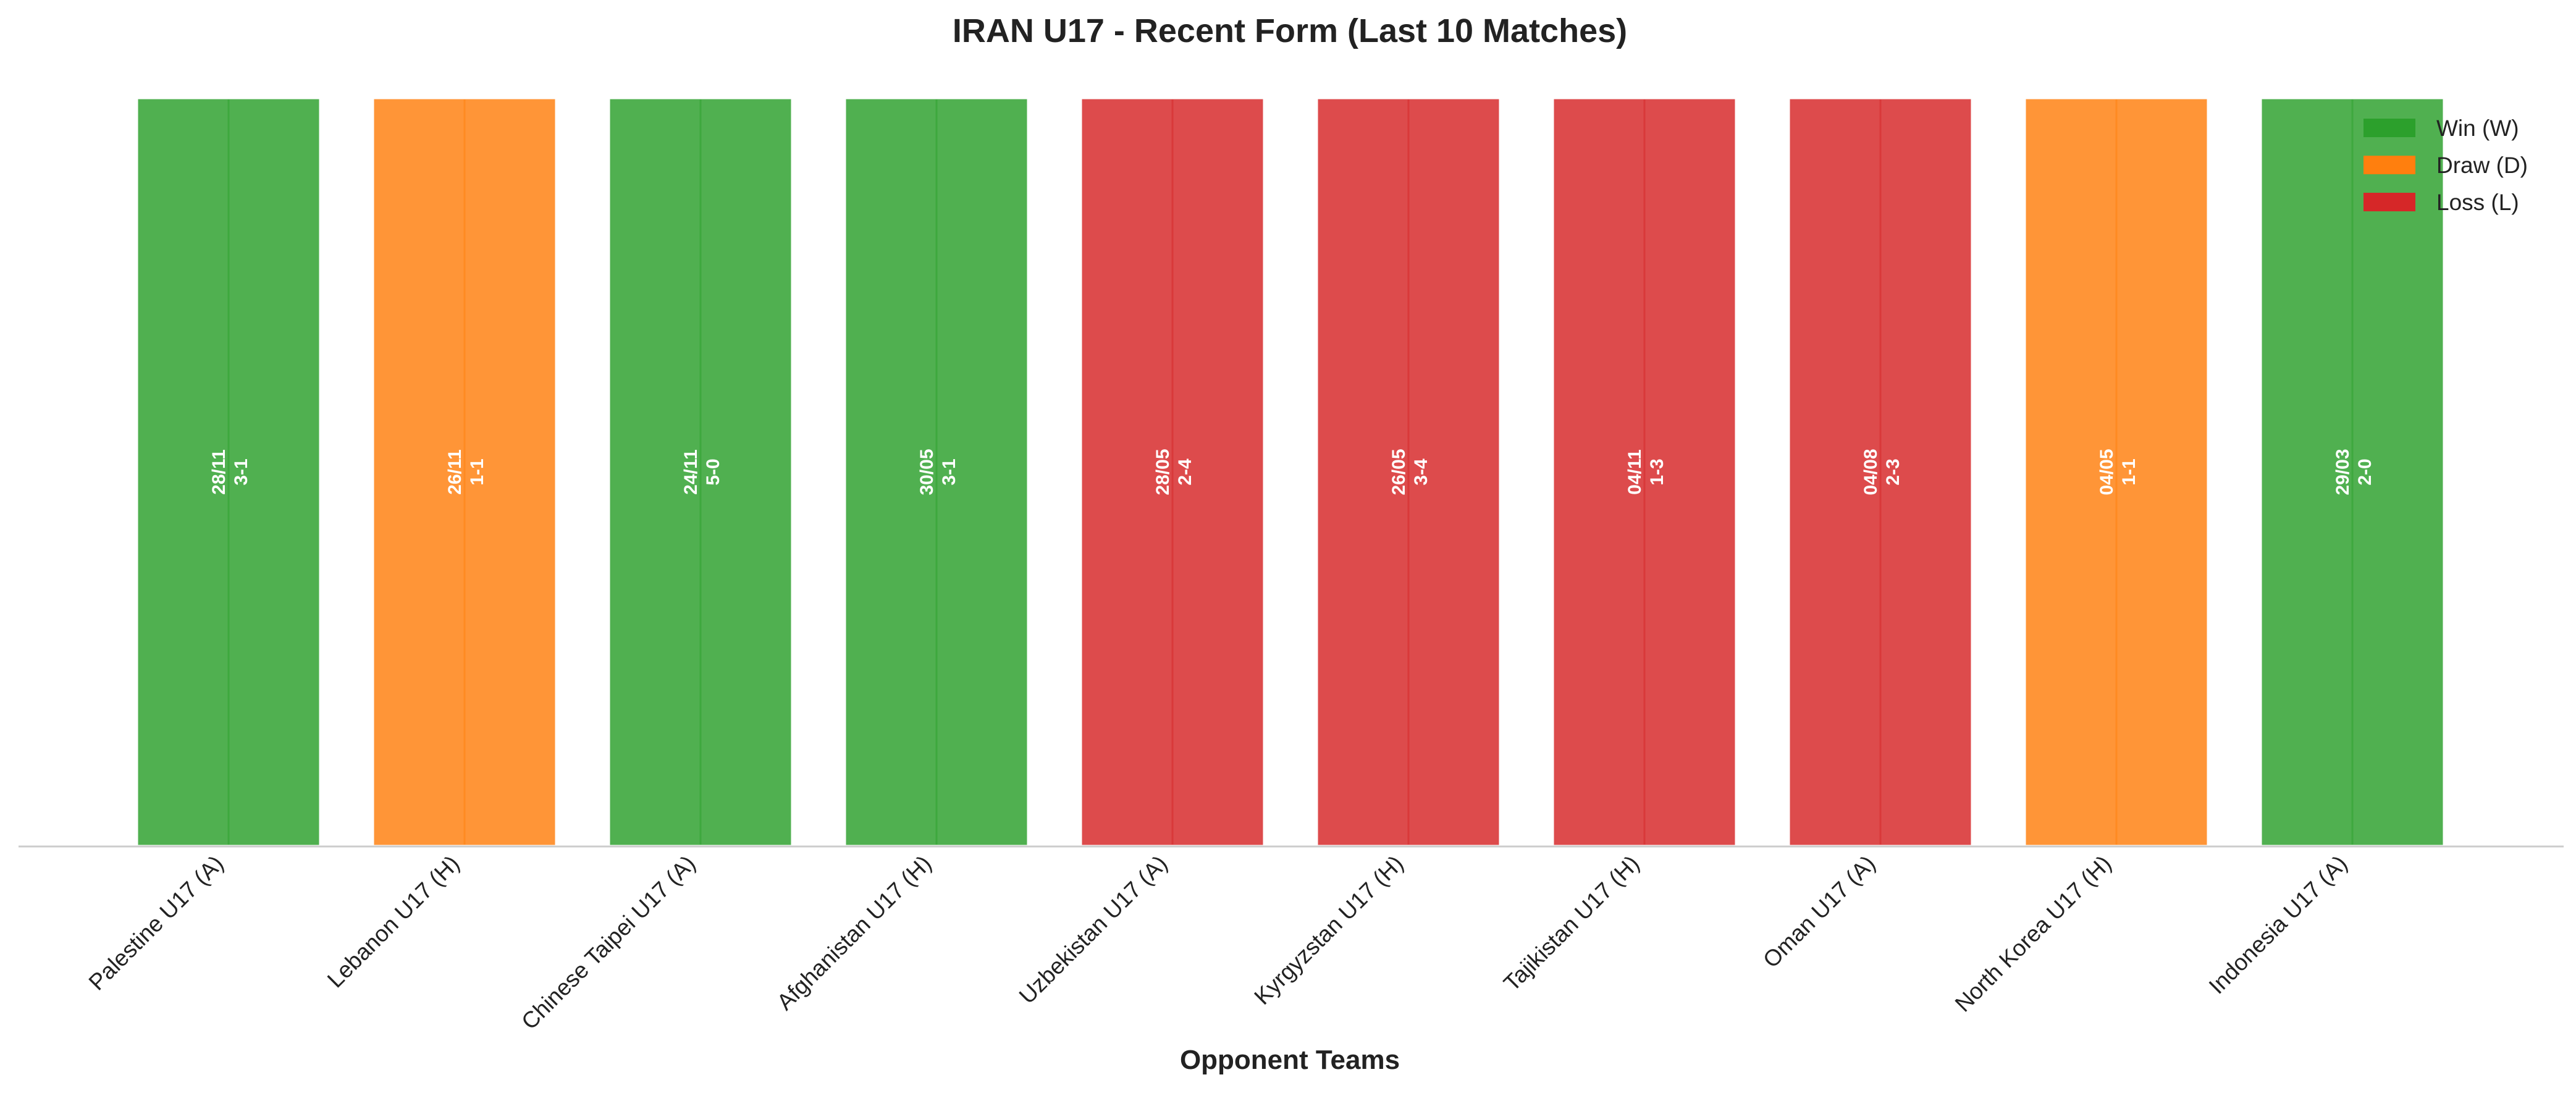 The width and height of the screenshot is (2576, 1093). What do you see at coordinates (2107, 472) in the screenshot?
I see `bar-date: 04/05` at bounding box center [2107, 472].